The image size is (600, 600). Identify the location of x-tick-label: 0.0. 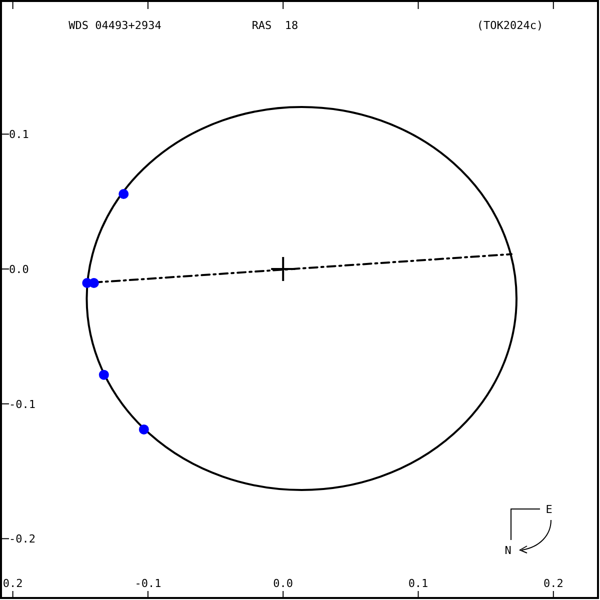
(283, 583).